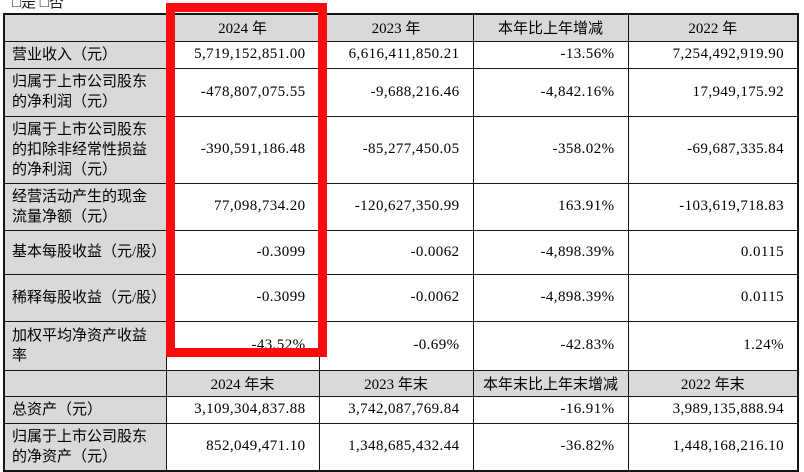 This screenshot has width=804, height=472. I want to click on value-cell: 163.91%, so click(550, 206).